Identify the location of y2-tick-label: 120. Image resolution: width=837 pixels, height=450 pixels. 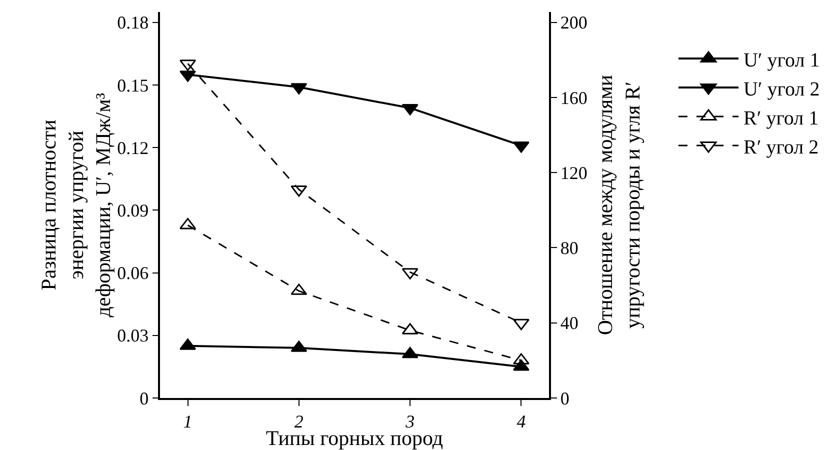
(574, 172).